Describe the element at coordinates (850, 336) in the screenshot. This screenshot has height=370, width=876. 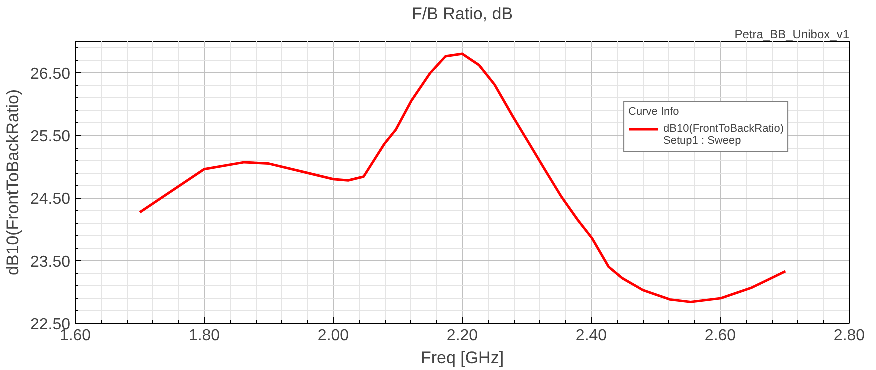
I see `x-tick-label: 2.80` at that location.